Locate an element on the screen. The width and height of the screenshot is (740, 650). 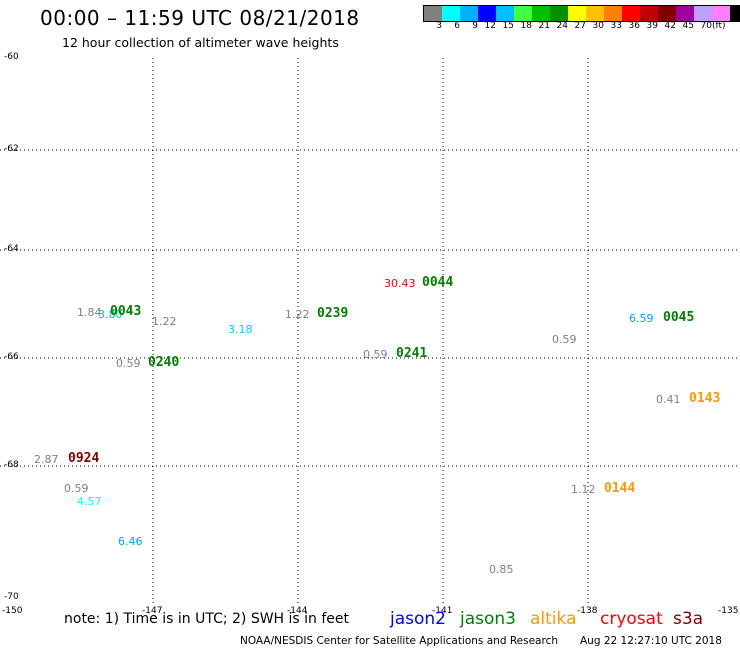
color-scale-label: 18 is located at coordinates (526, 26).